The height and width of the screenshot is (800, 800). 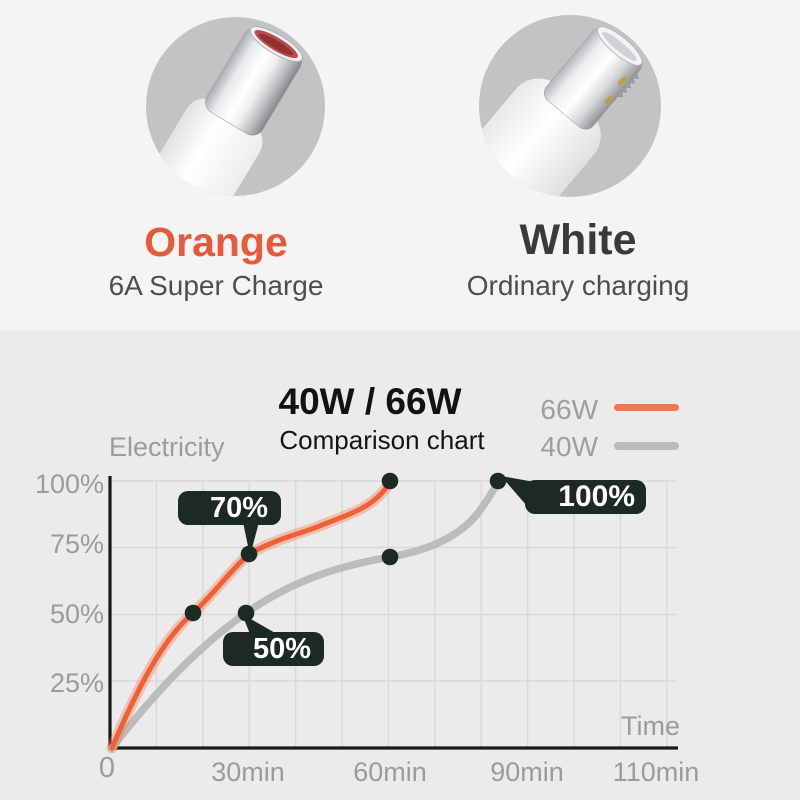 What do you see at coordinates (656, 772) in the screenshot?
I see `x-tick-110min: 110min` at bounding box center [656, 772].